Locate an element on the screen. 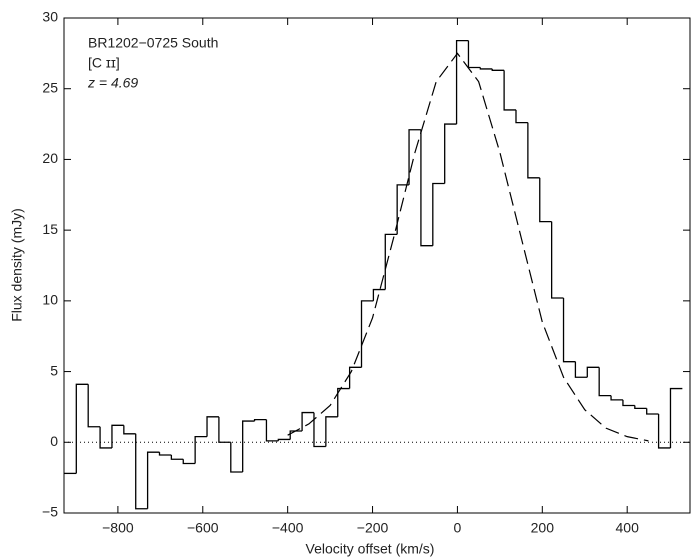  y-tick-label: 25 is located at coordinates (50, 87).